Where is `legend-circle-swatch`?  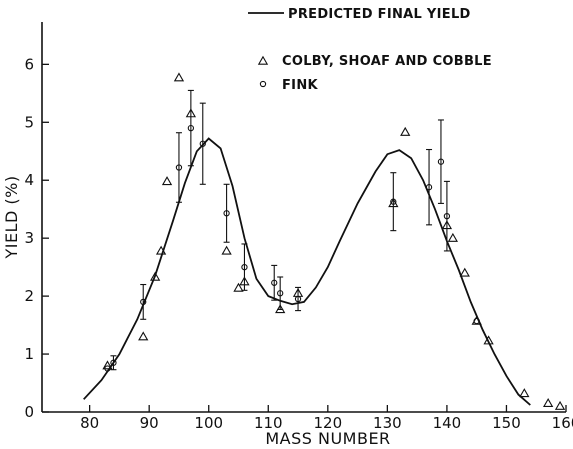 legend-circle-swatch is located at coordinates (263, 84).